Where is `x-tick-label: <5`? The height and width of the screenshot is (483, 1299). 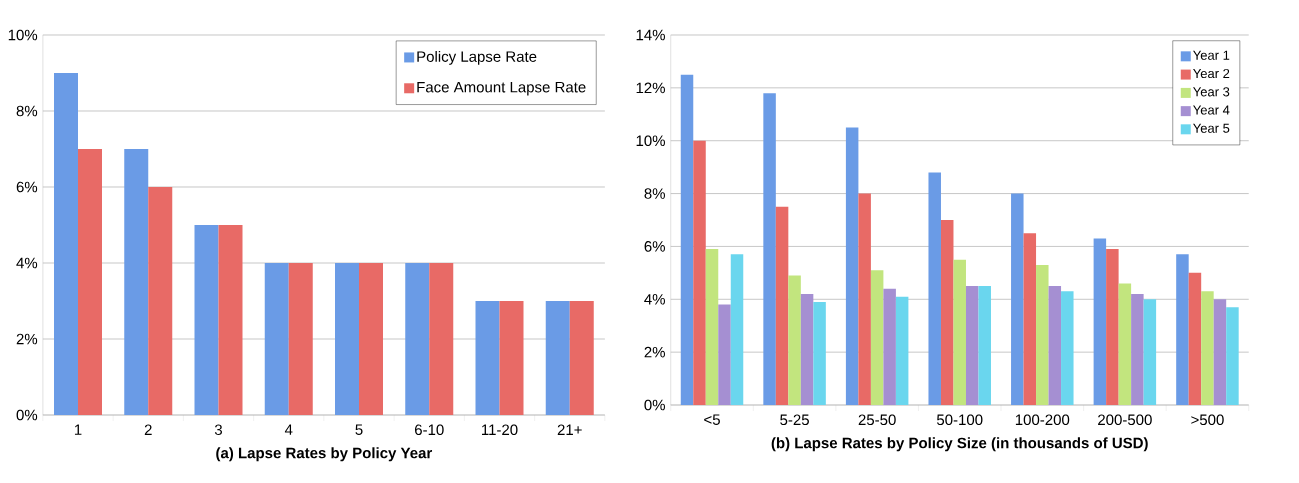
x-tick-label: <5 is located at coordinates (712, 419).